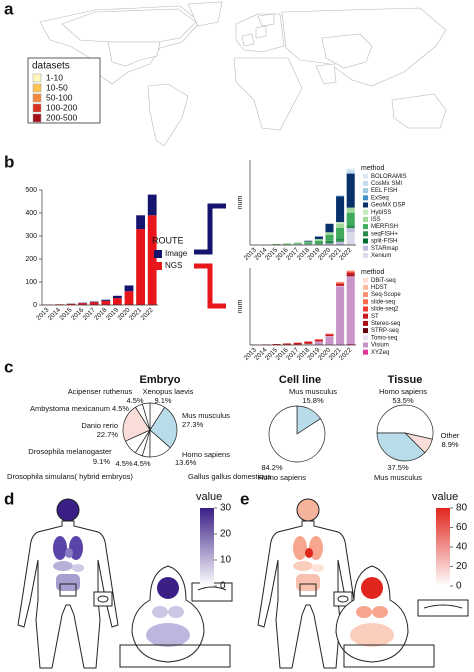 This screenshot has width=474, height=672. What do you see at coordinates (193, 424) in the screenshot?
I see `slice-value-label: 27.3%` at bounding box center [193, 424].